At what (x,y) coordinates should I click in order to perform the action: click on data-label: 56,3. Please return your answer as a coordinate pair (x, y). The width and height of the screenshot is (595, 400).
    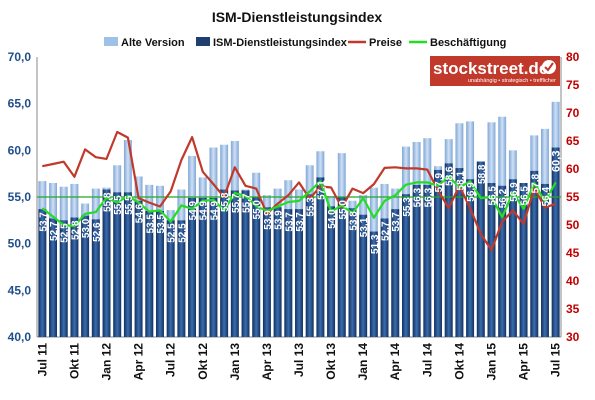
    Looking at the image, I should click on (418, 197).